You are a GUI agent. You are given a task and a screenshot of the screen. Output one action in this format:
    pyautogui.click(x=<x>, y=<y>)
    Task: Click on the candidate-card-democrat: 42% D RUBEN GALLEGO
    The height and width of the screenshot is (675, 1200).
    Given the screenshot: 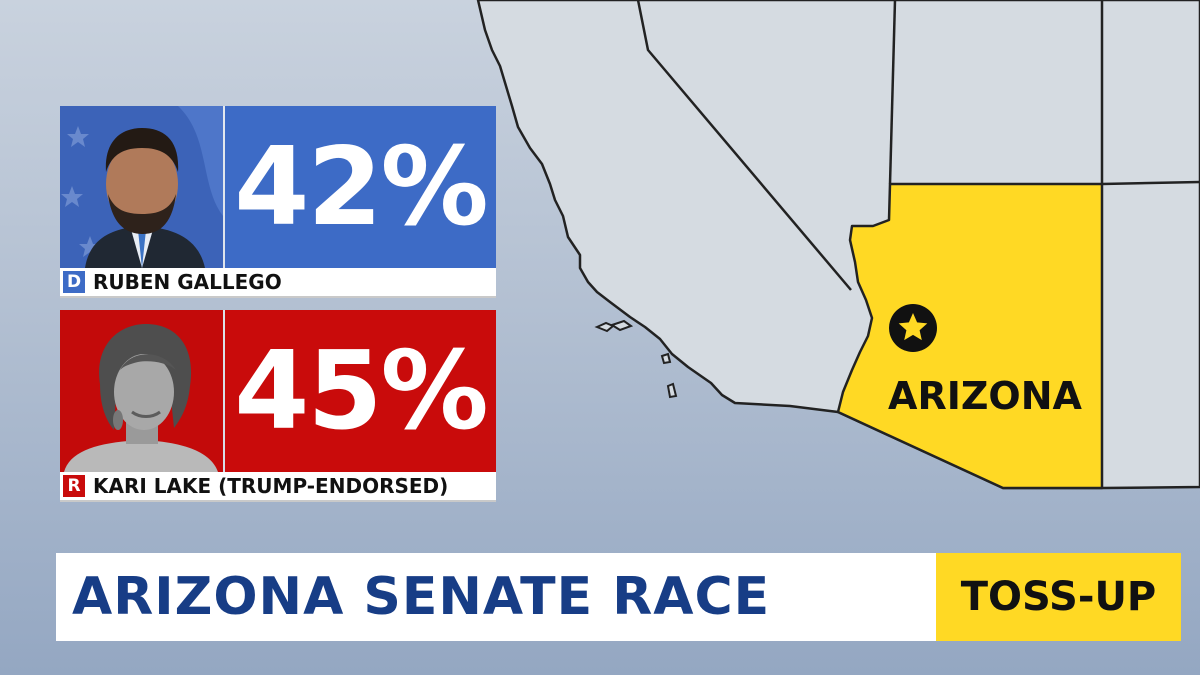 What is the action you would take?
    pyautogui.click(x=278, y=202)
    